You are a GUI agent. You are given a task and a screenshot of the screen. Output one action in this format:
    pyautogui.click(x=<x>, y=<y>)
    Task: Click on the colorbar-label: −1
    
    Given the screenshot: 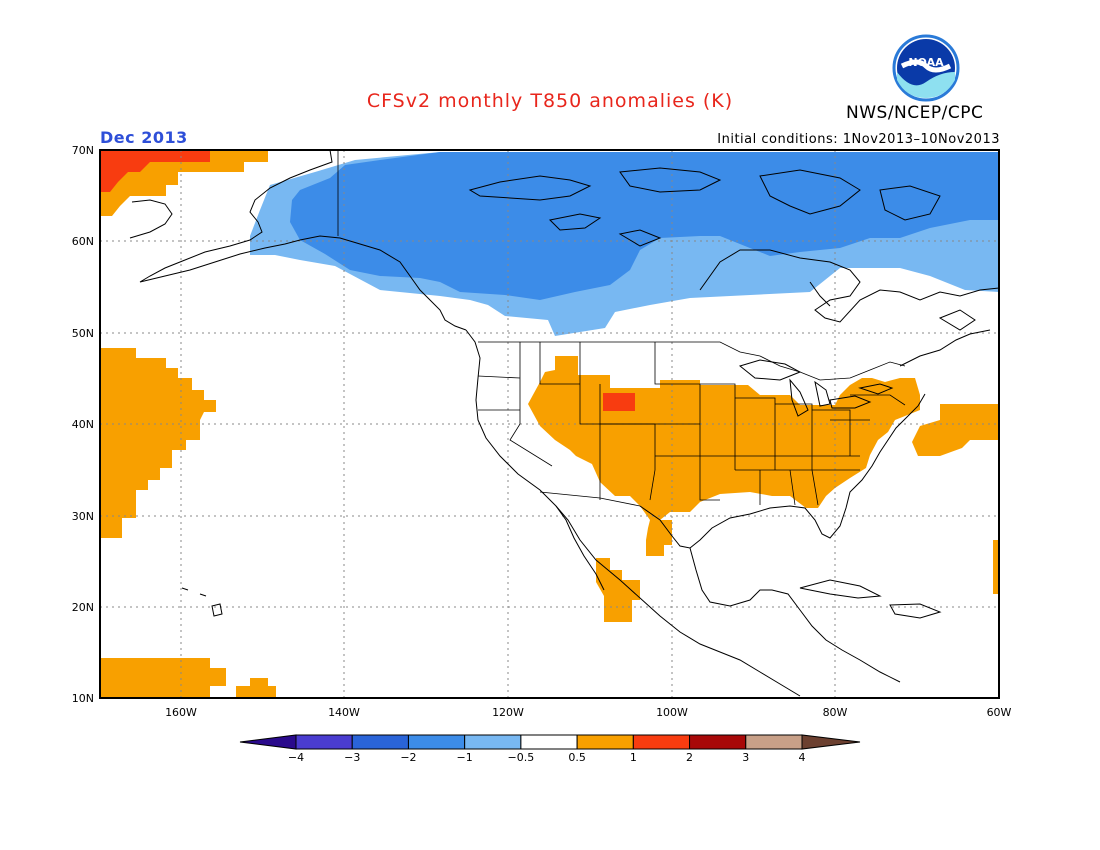 What is the action you would take?
    pyautogui.click(x=465, y=757)
    